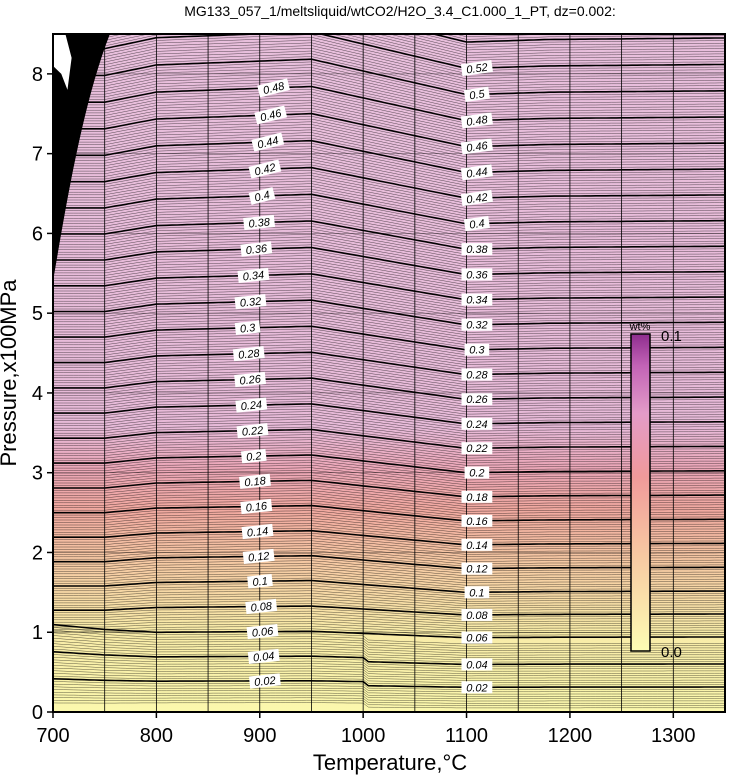 This screenshot has height=776, width=734. What do you see at coordinates (259, 557) in the screenshot?
I see `contour-label-text: 0.12` at bounding box center [259, 557].